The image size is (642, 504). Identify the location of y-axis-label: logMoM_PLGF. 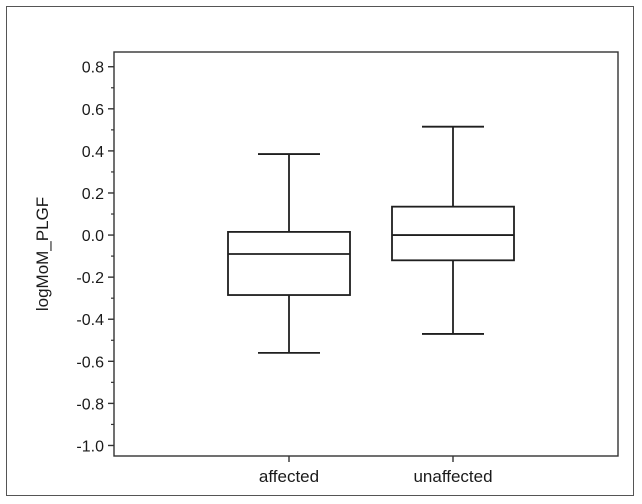
(42, 254).